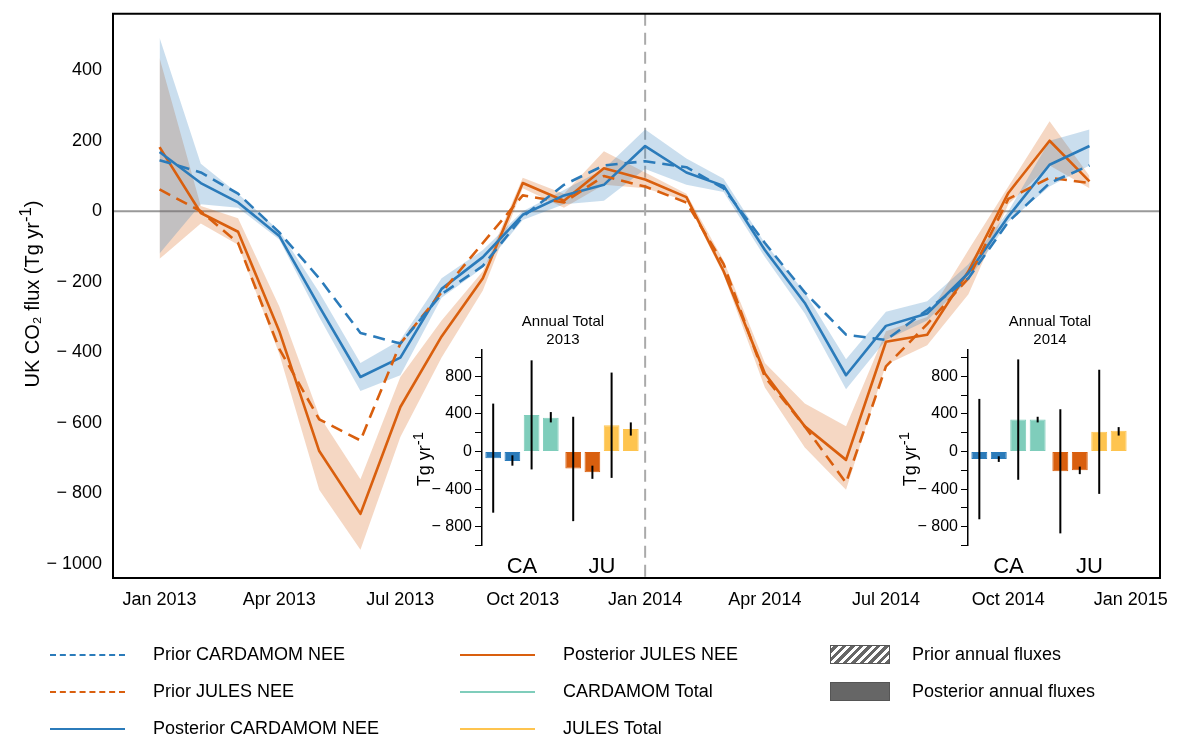  What do you see at coordinates (563, 339) in the screenshot?
I see `chart-subtitle: 2013` at bounding box center [563, 339].